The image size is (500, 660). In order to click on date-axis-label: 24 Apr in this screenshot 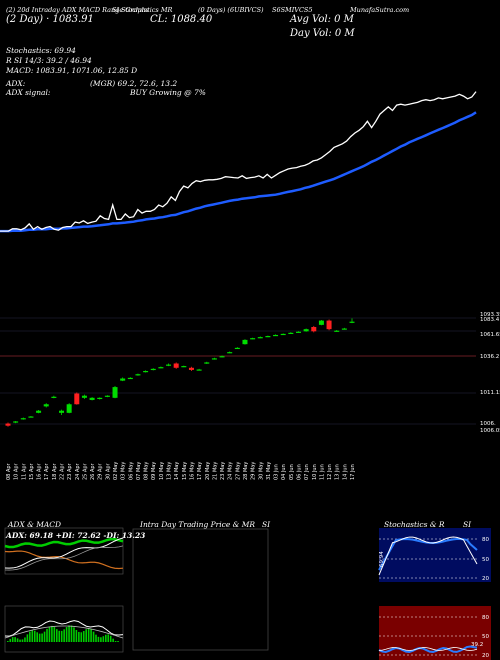, I will do `click(78, 471)`.